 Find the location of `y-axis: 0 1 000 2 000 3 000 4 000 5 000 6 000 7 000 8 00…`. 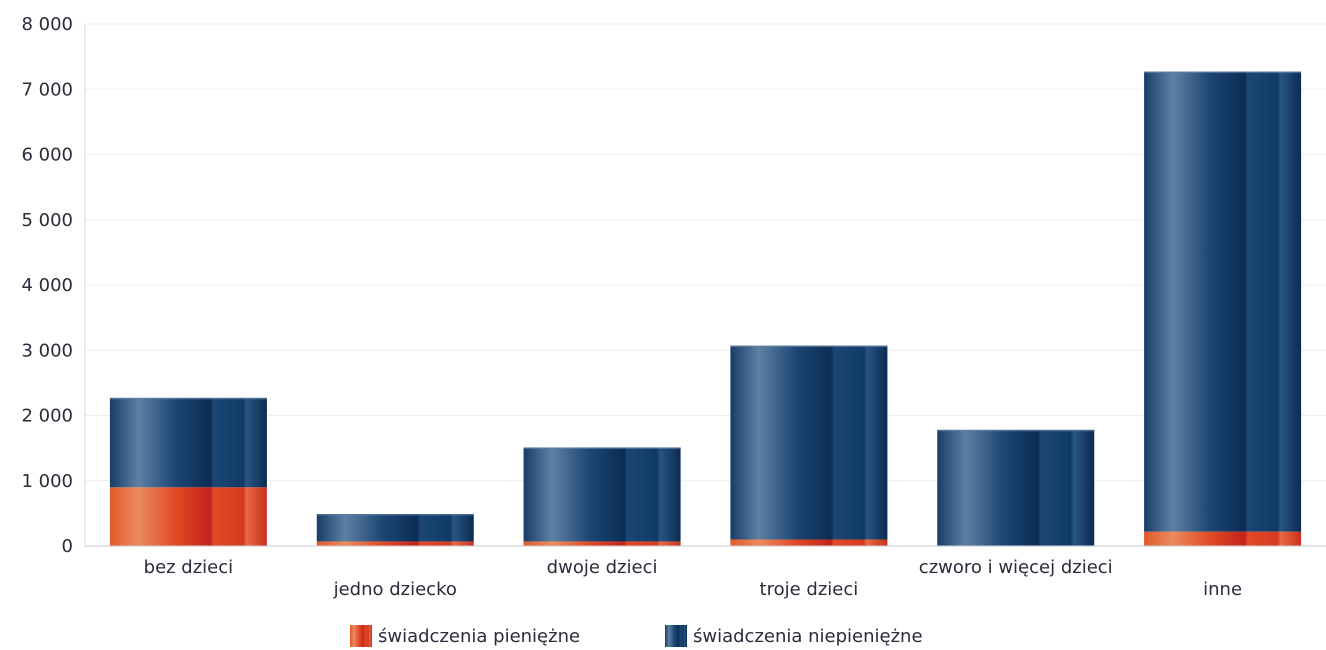

y-axis: 0 1 000 2 000 3 000 4 000 5 000 6 000 7 000 8 00… is located at coordinates (53, 285).